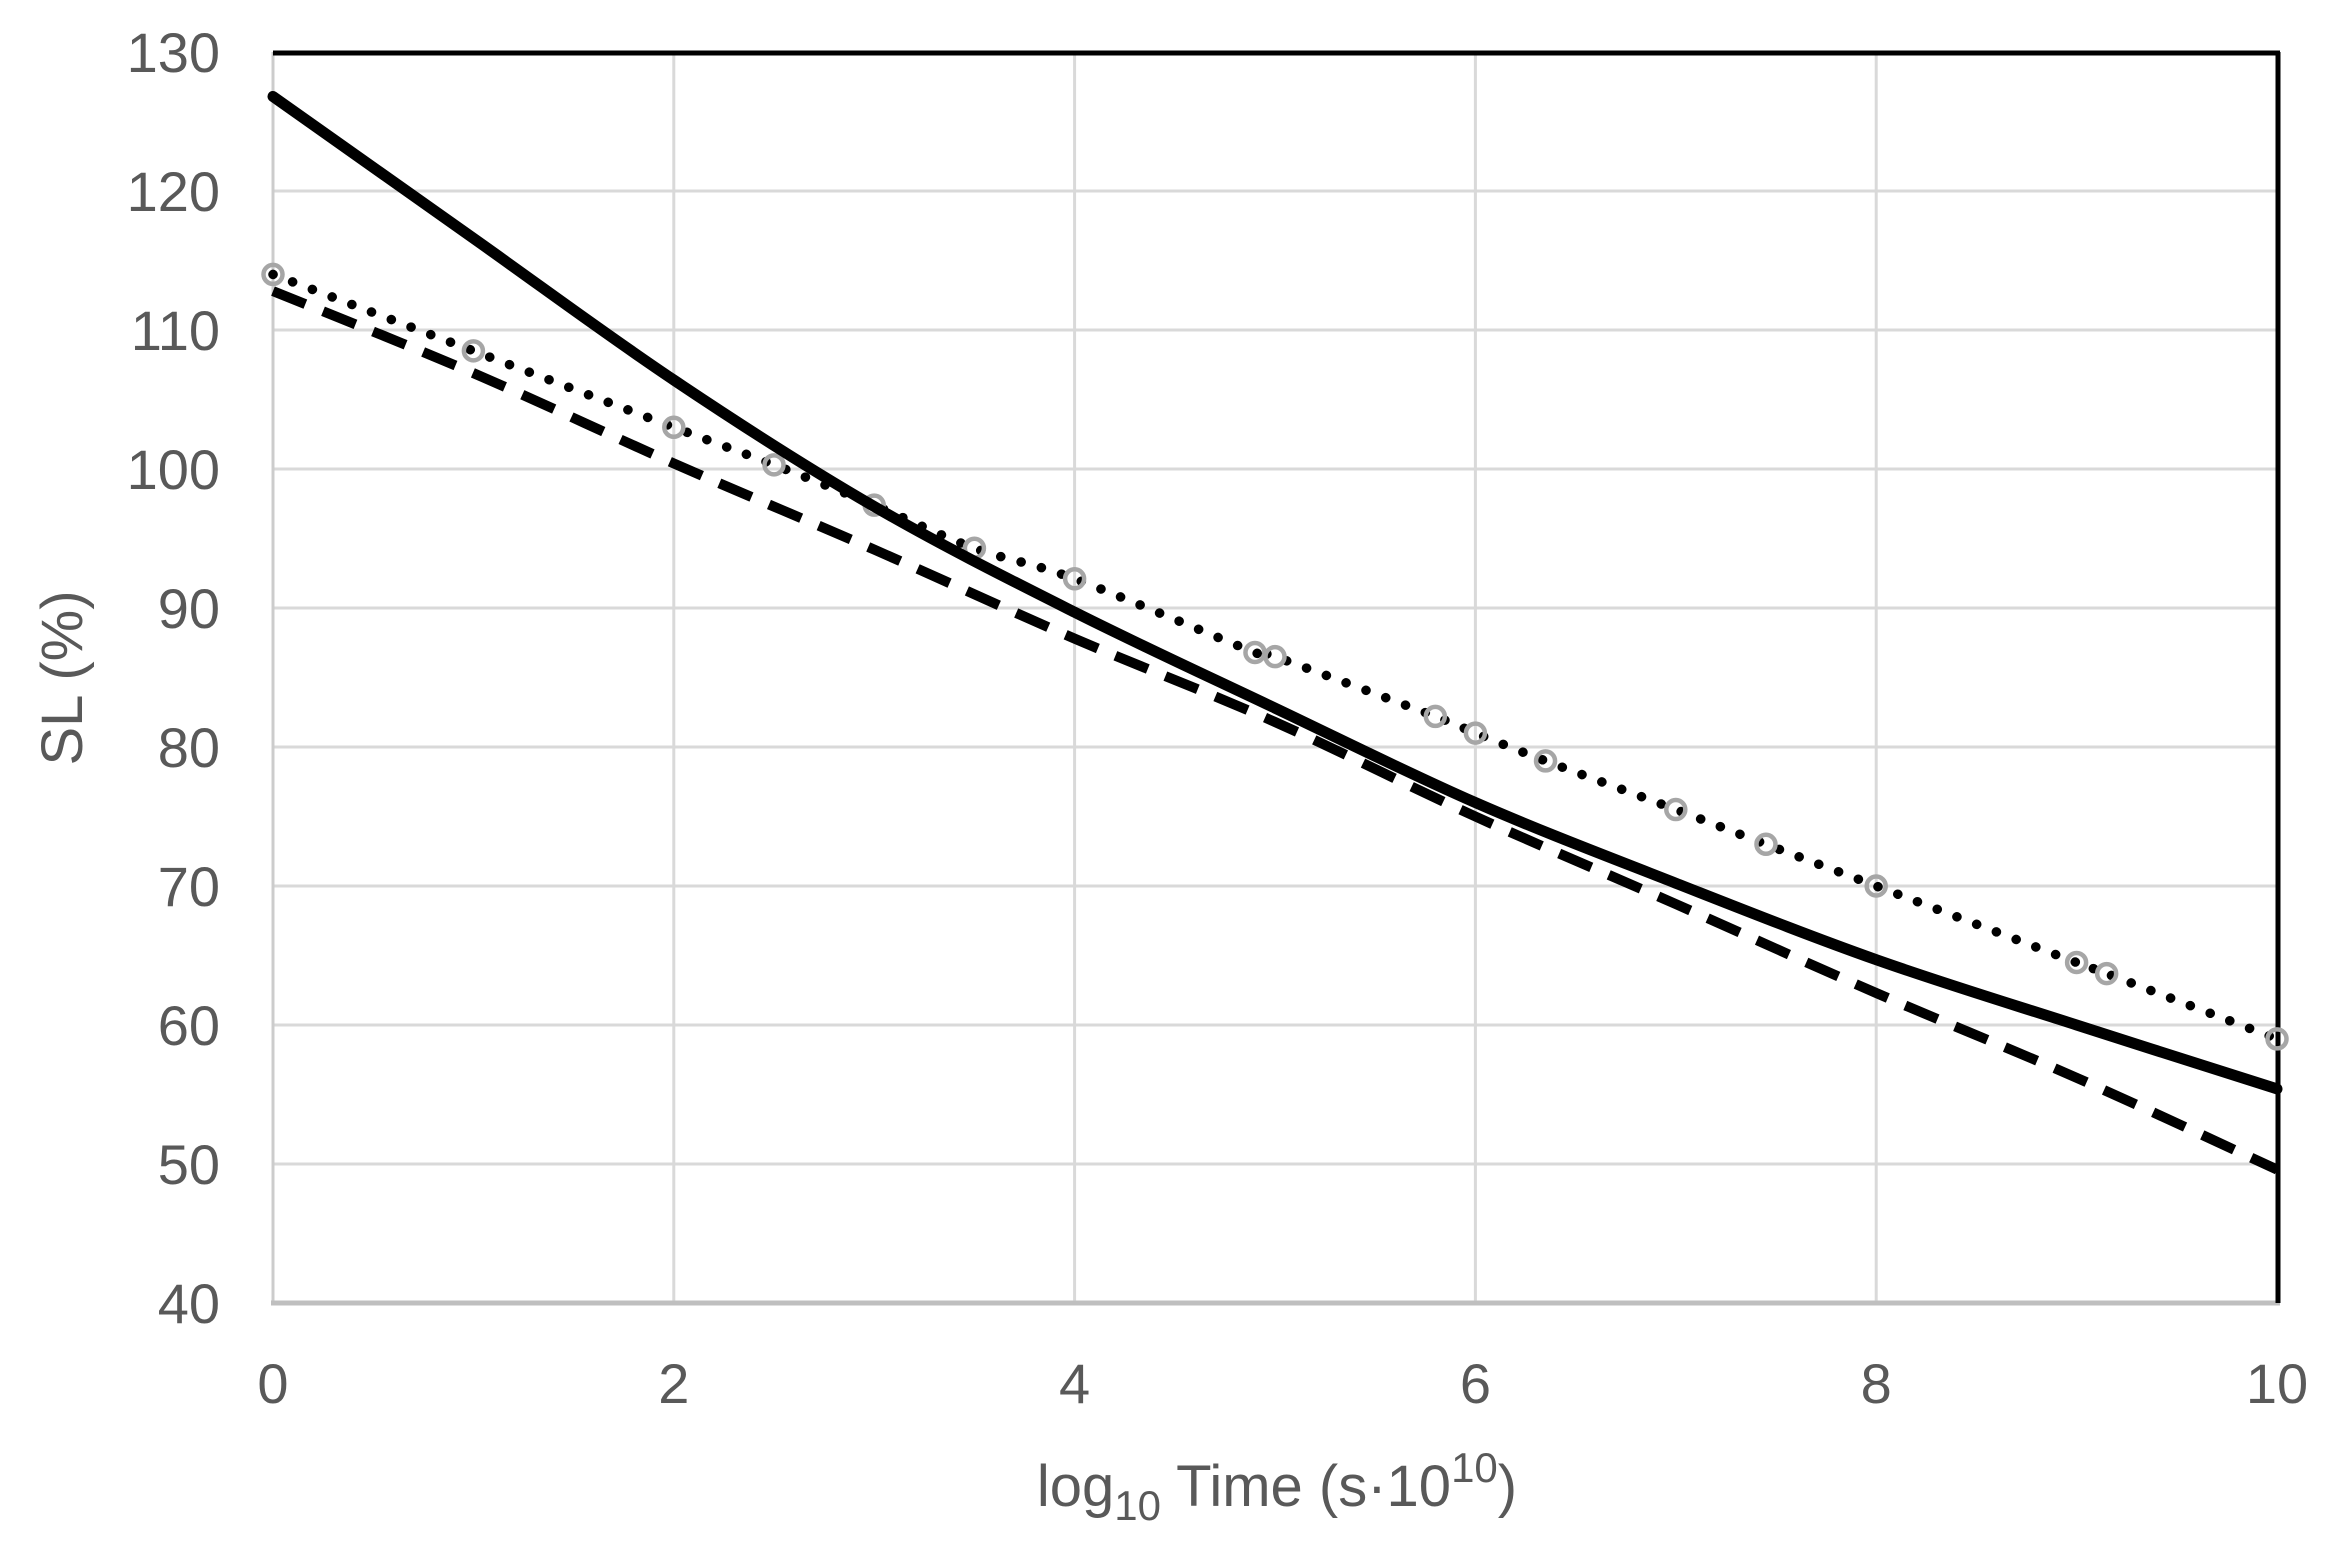 Image resolution: width=2330 pixels, height=1548 pixels. Describe the element at coordinates (189, 1025) in the screenshot. I see `y-tick-label: 60` at that location.